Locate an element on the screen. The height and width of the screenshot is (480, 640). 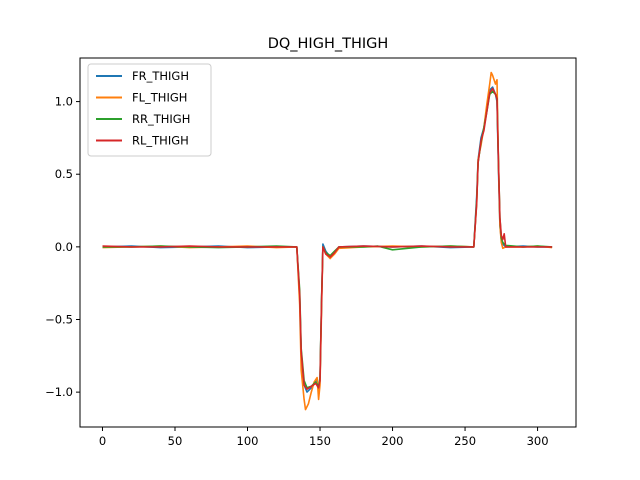
x-tick-label: 150 is located at coordinates (320, 441).